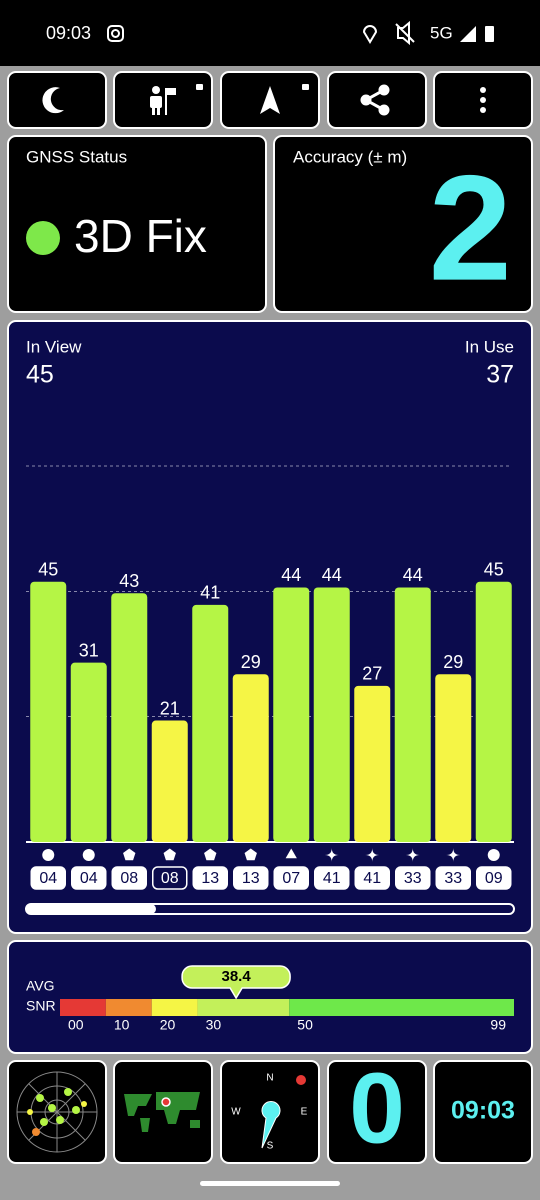  Describe the element at coordinates (305, 1025) in the screenshot. I see `snr-tick-label: 50` at that location.